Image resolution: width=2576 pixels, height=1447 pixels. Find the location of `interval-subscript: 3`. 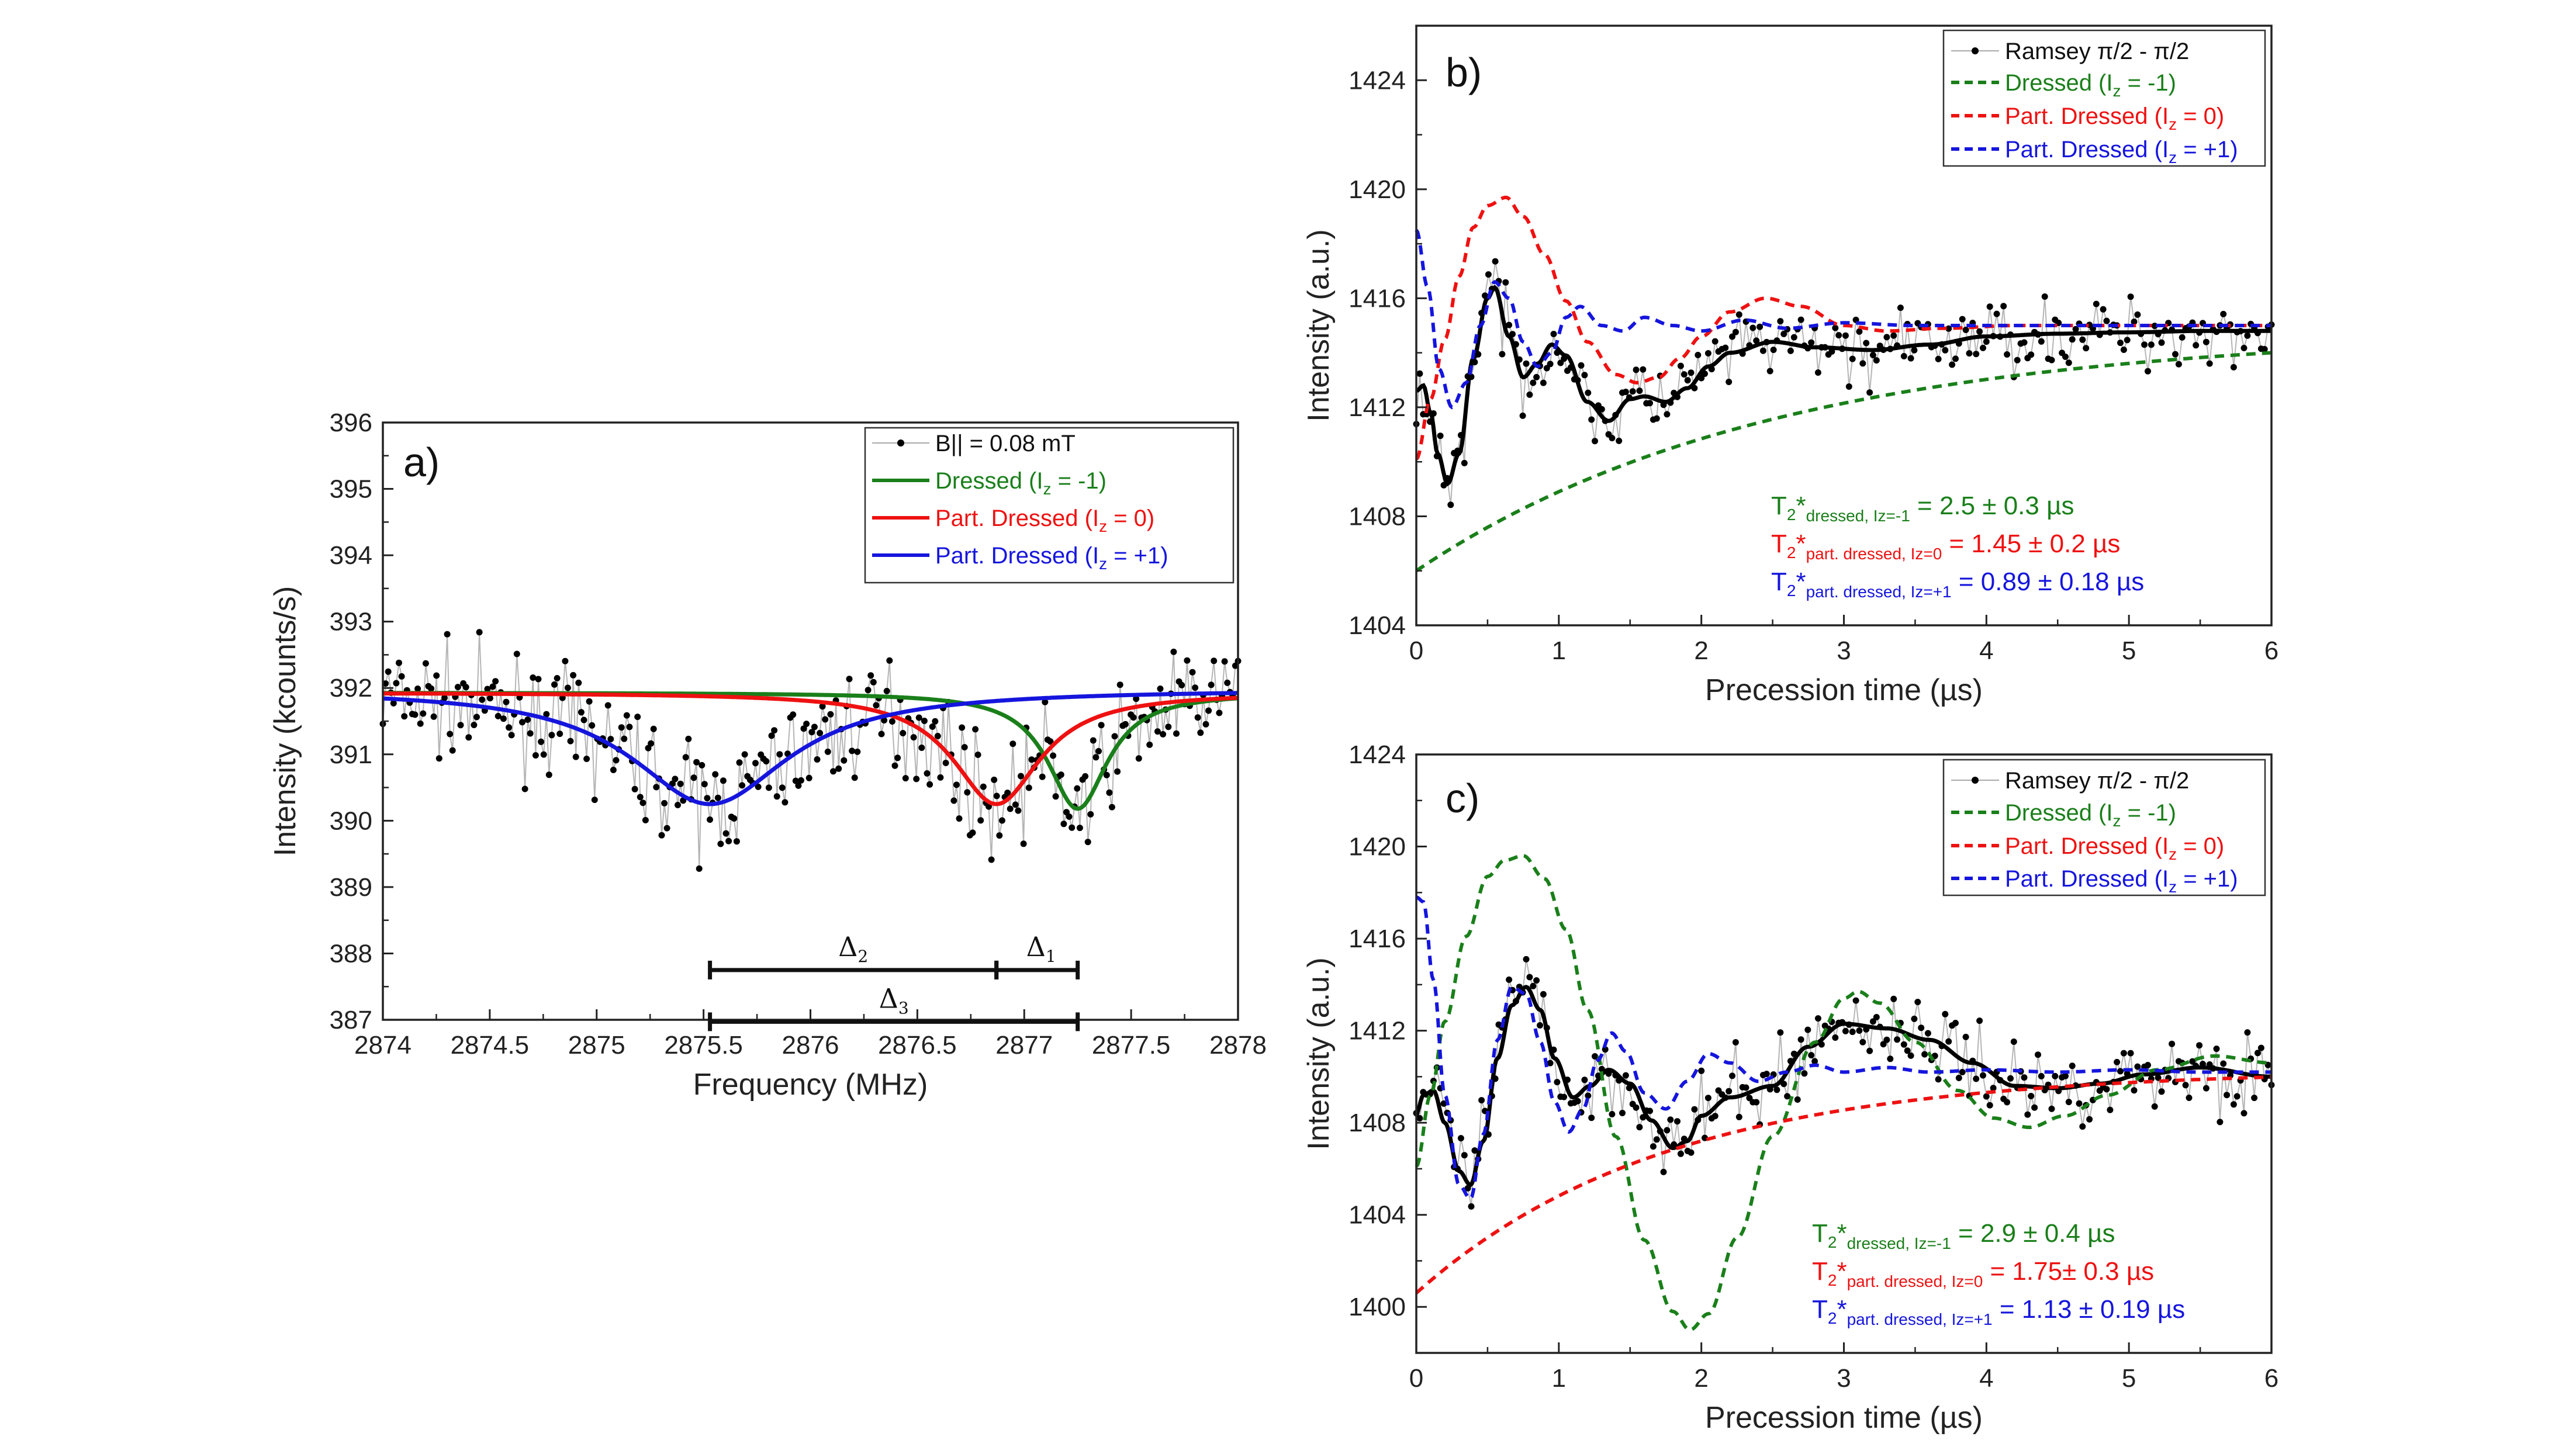

interval-subscript: 3 is located at coordinates (903, 1008).